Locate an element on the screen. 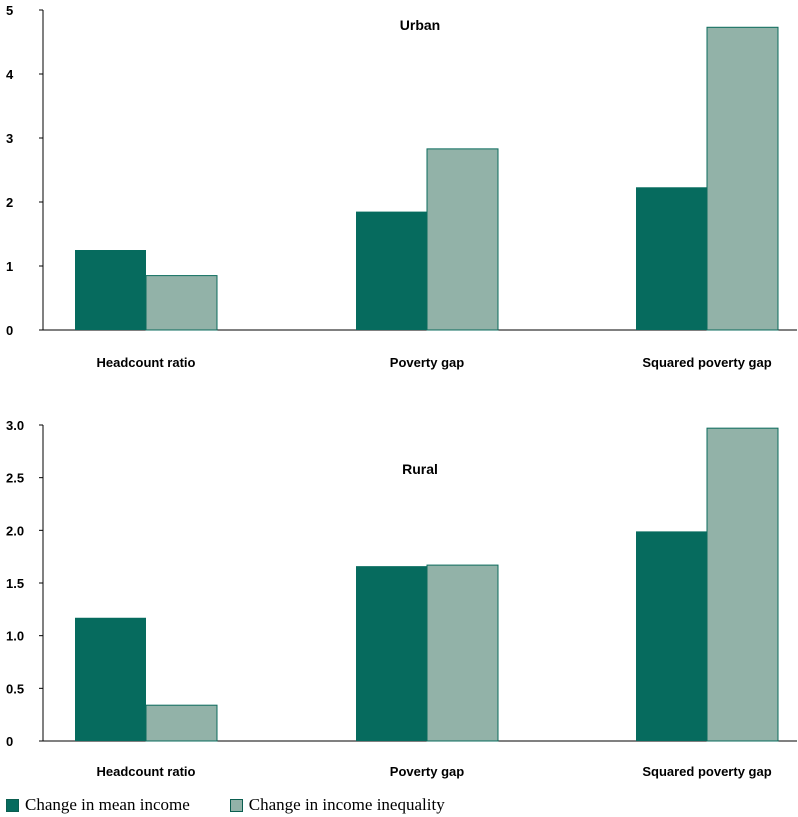 The width and height of the screenshot is (798, 817). legend-swatch-income-inequality is located at coordinates (236, 805).